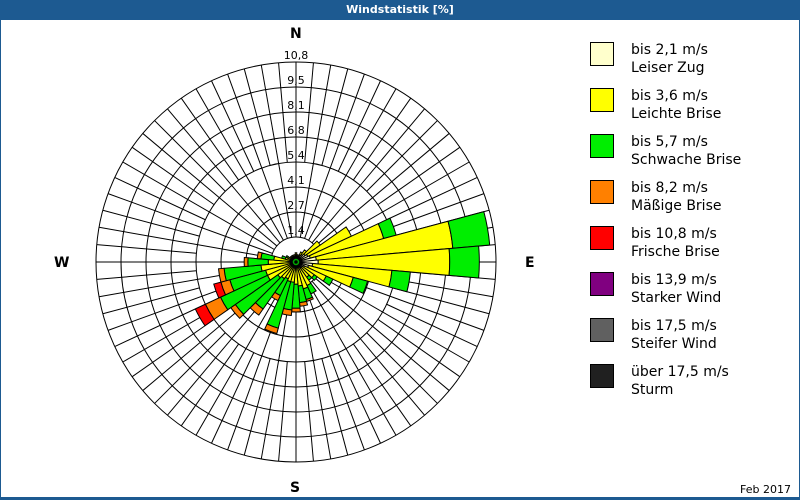 The image size is (800, 500). I want to click on legend-range: bis 13,9 m/s, so click(674, 280).